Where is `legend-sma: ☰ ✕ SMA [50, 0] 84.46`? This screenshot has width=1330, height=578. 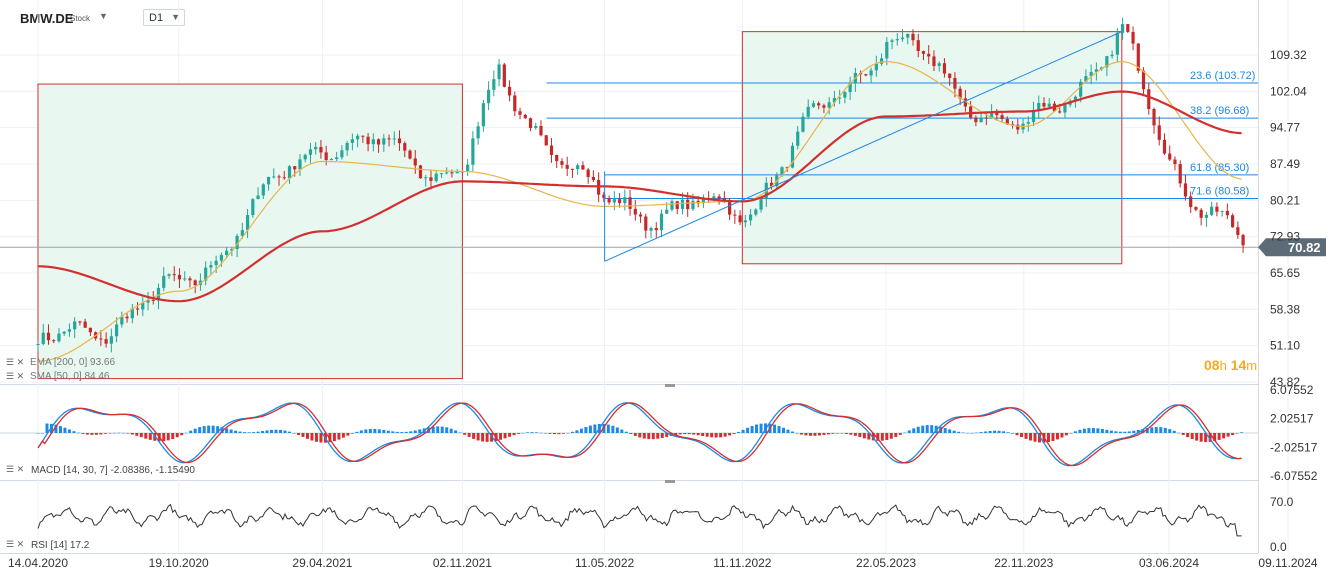
legend-sma: ☰ ✕ SMA [50, 0] 84.46 is located at coordinates (58, 376).